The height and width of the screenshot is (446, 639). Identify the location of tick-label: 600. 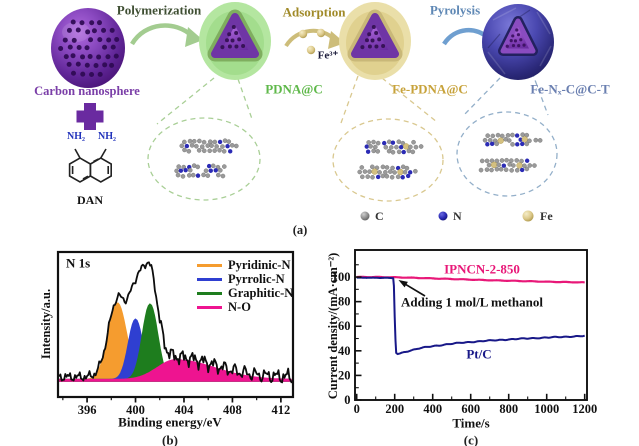
(470, 409).